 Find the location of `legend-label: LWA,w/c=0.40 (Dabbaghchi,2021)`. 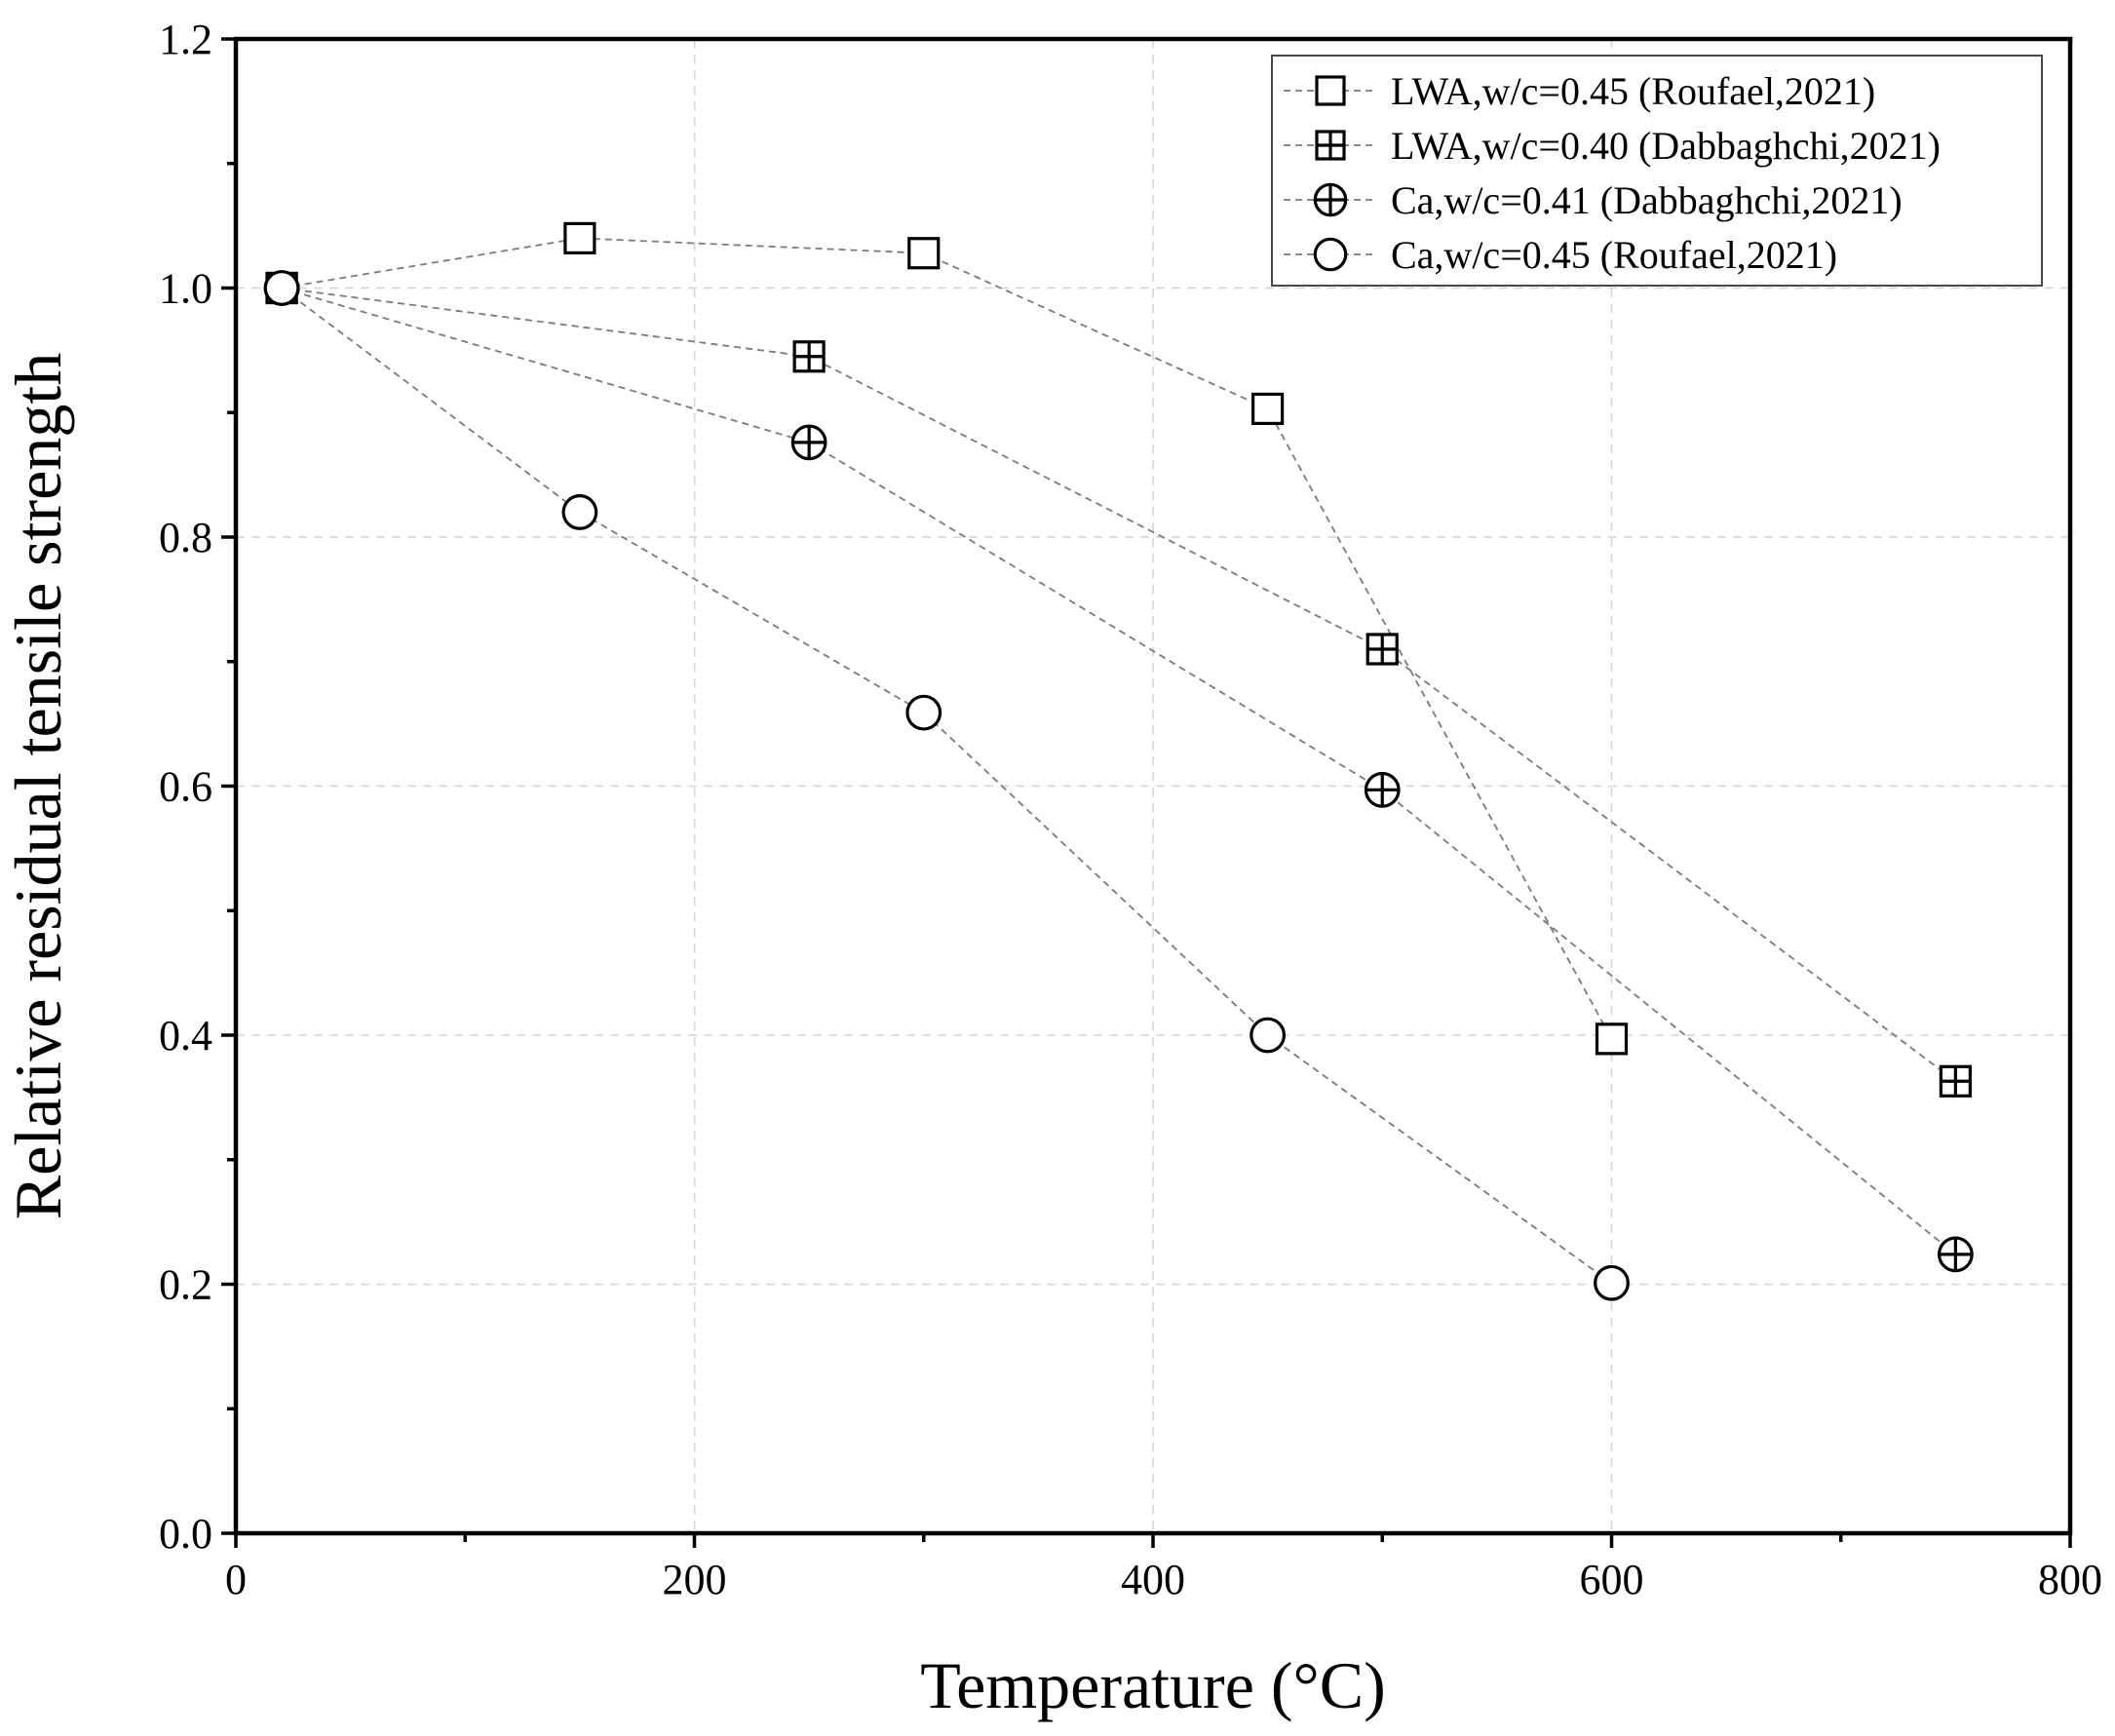

legend-label: LWA,w/c=0.40 (Dabbaghchi,2021) is located at coordinates (1666, 146).